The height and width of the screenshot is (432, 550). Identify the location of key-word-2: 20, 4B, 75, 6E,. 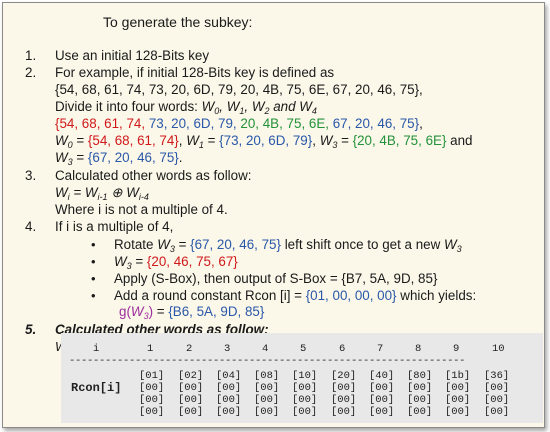
(282, 123).